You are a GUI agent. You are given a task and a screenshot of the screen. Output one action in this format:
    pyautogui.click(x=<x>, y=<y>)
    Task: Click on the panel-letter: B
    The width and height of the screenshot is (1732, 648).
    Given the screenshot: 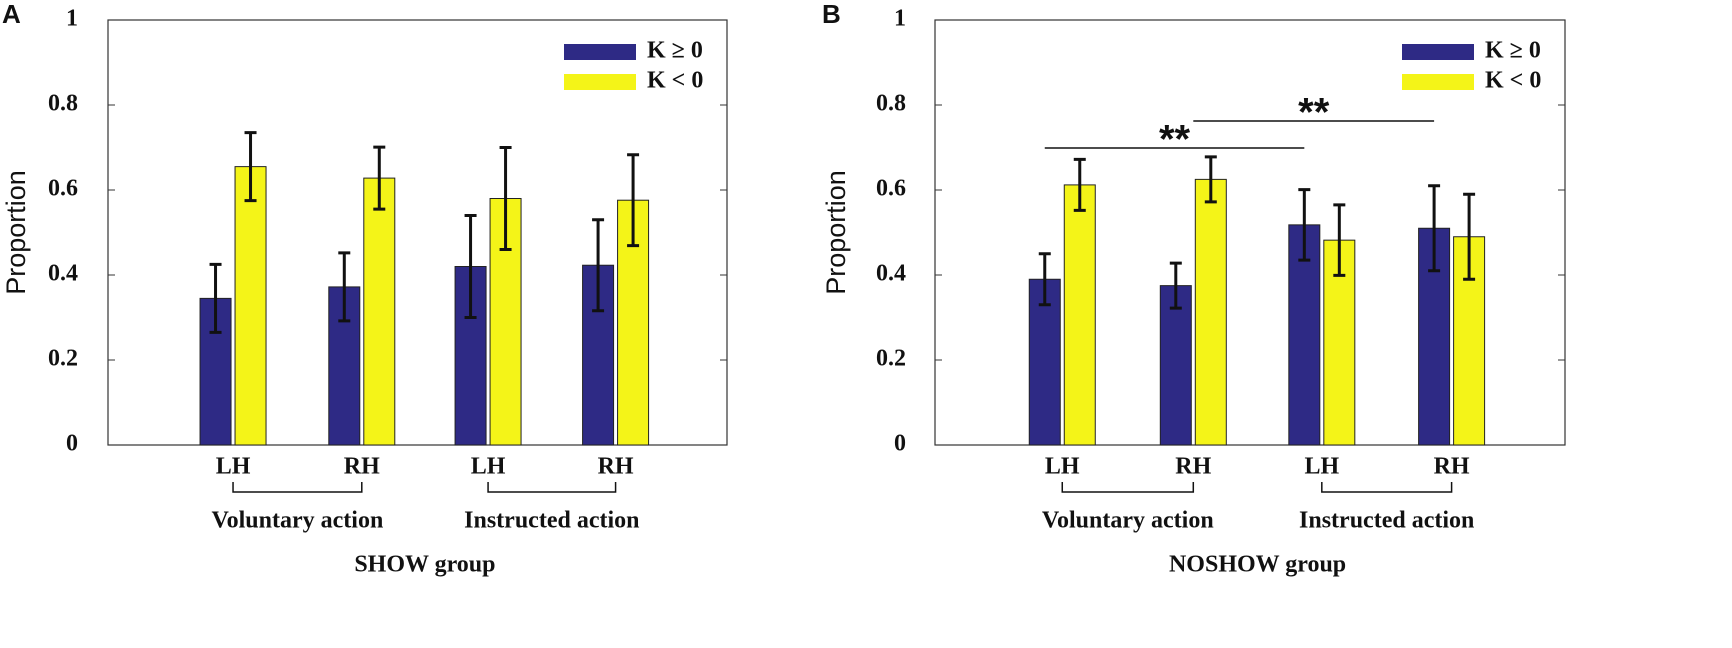 What is the action you would take?
    pyautogui.click(x=831, y=14)
    